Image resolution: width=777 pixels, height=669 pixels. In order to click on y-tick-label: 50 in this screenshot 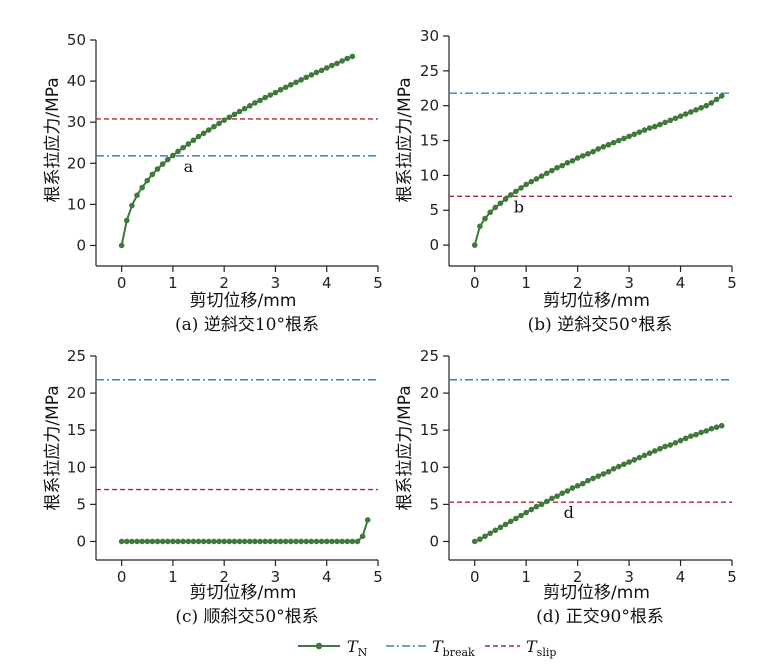, I will do `click(76, 40)`.